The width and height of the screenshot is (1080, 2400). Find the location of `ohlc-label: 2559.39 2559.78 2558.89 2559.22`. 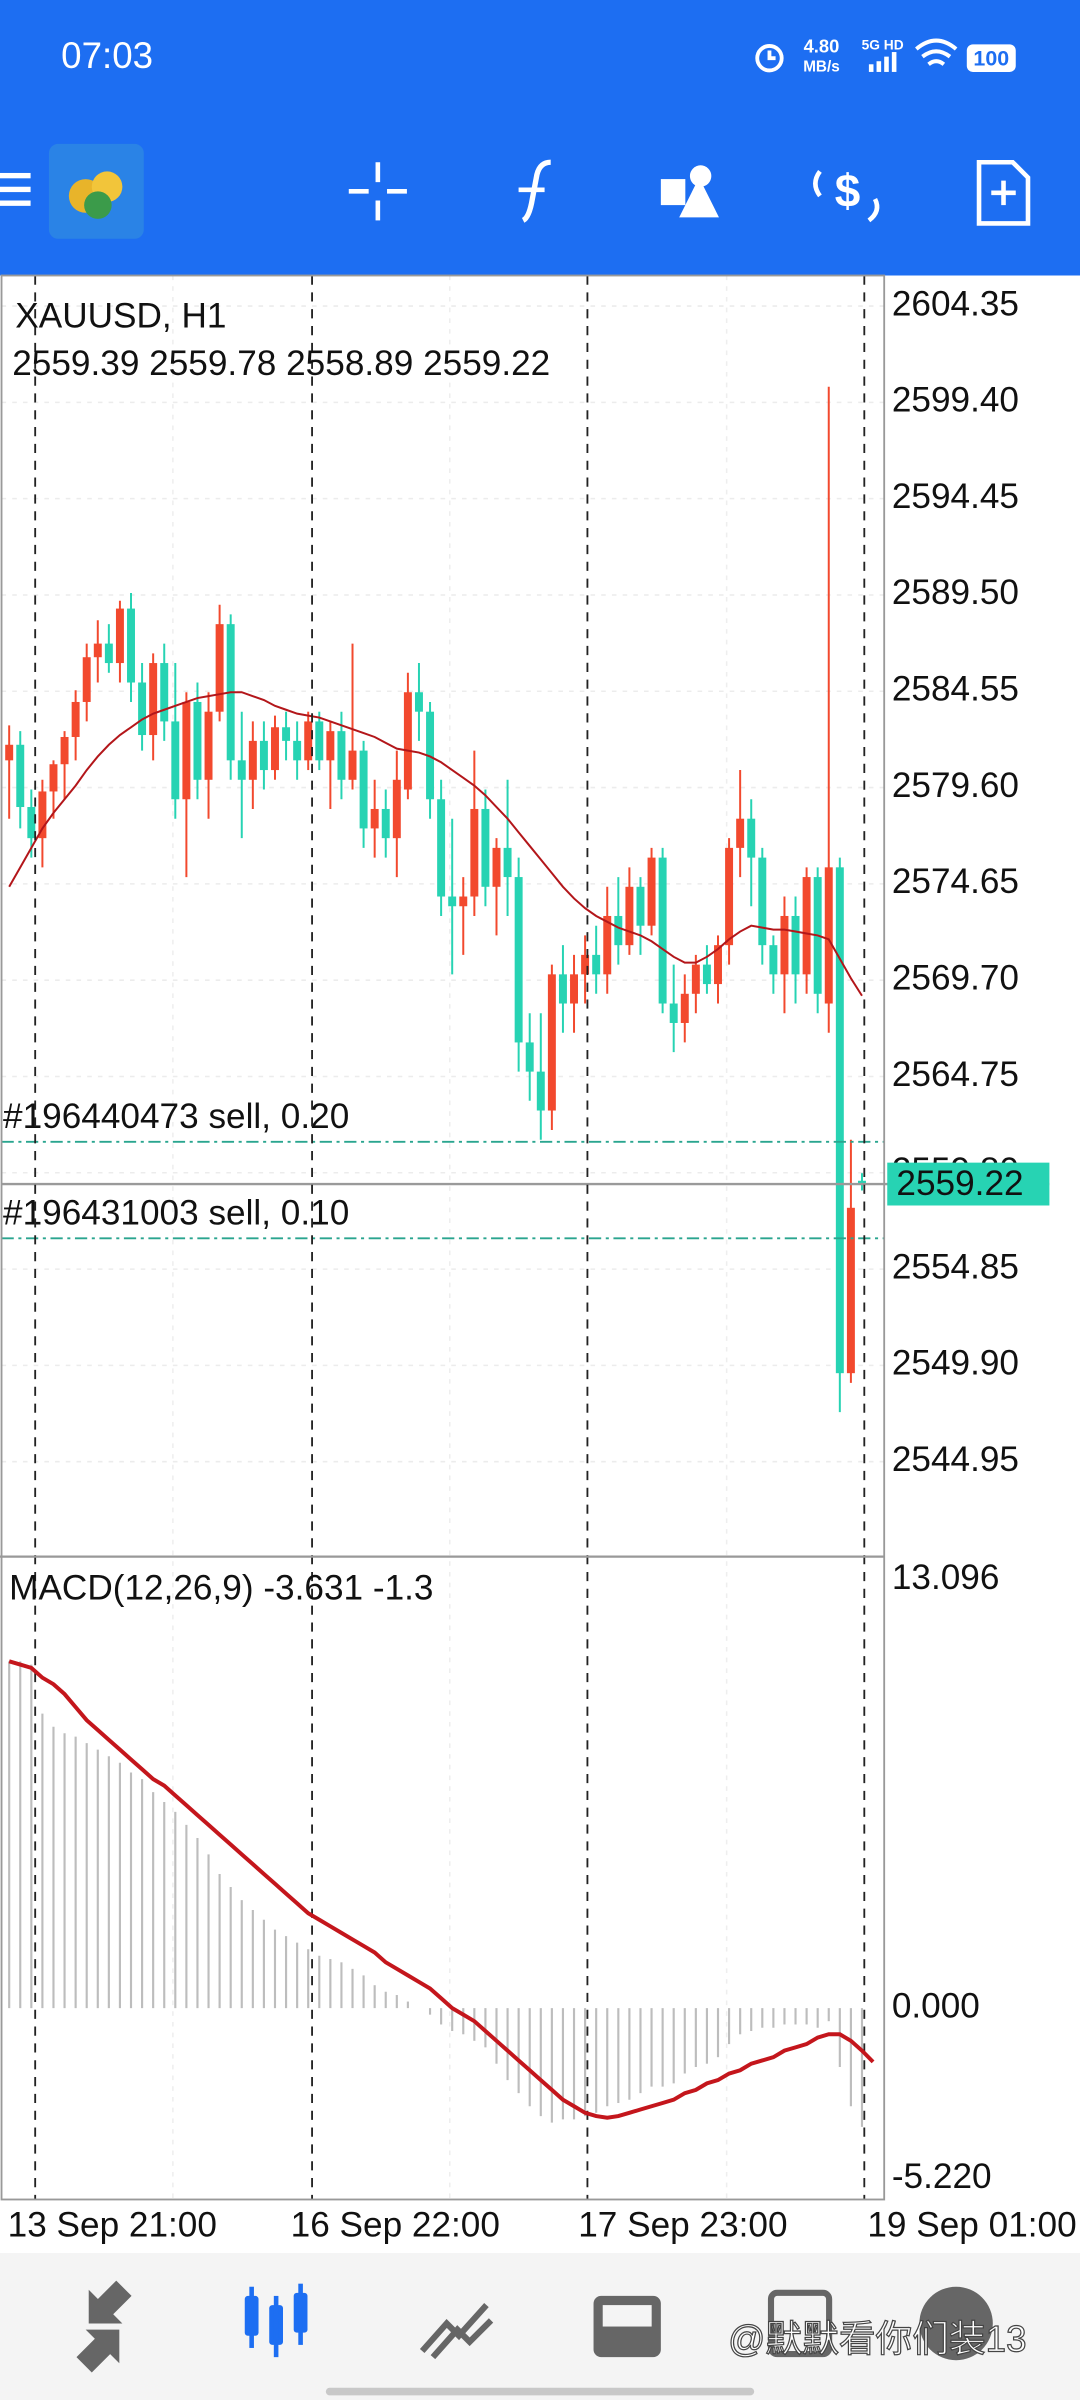

ohlc-label: 2559.39 2559.78 2558.89 2559.22 is located at coordinates (281, 363).